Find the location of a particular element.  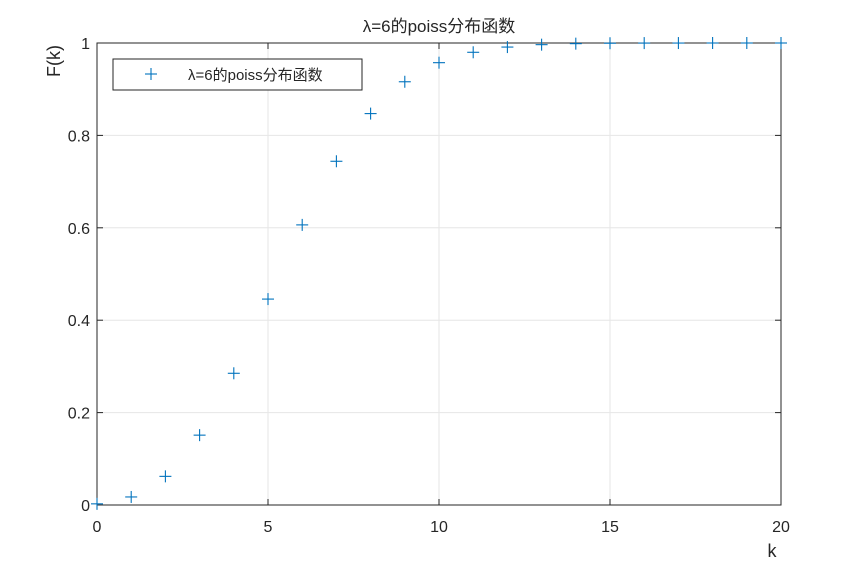

legend-entry-label: λ=6的poiss分布函数 is located at coordinates (255, 75).